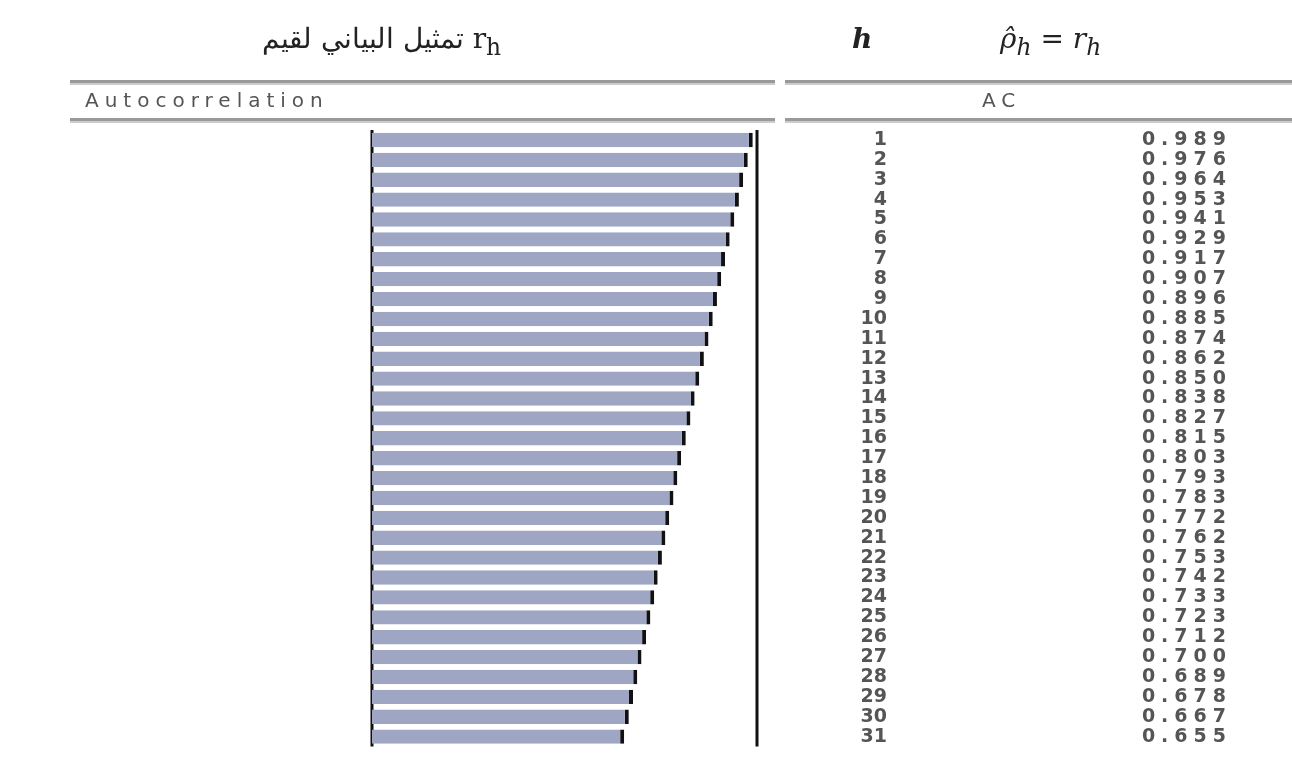  What do you see at coordinates (873, 396) in the screenshot?
I see `y-tick-label: 14` at bounding box center [873, 396].